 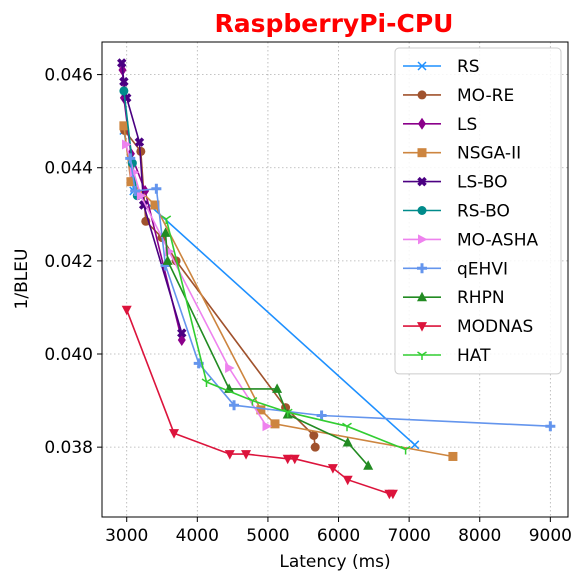 I want to click on legend-entry: RS-BO, so click(x=456, y=212).